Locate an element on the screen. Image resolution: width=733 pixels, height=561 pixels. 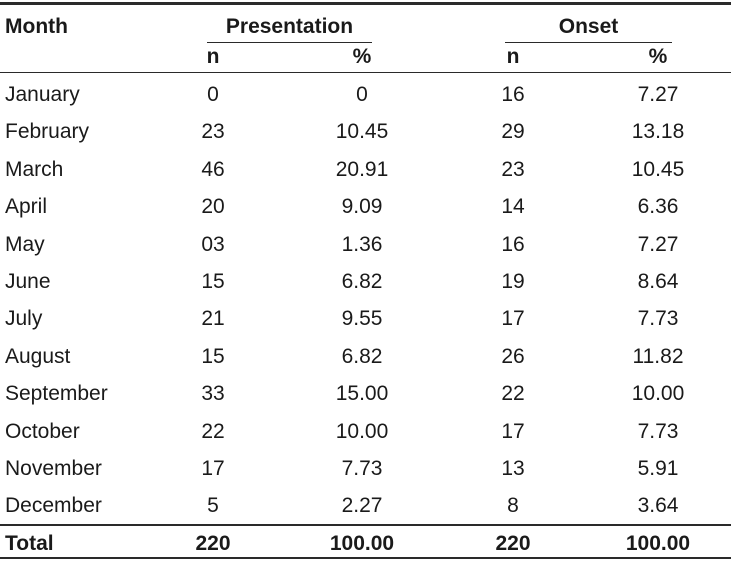
onset-n-cell: 22 is located at coordinates (513, 393).